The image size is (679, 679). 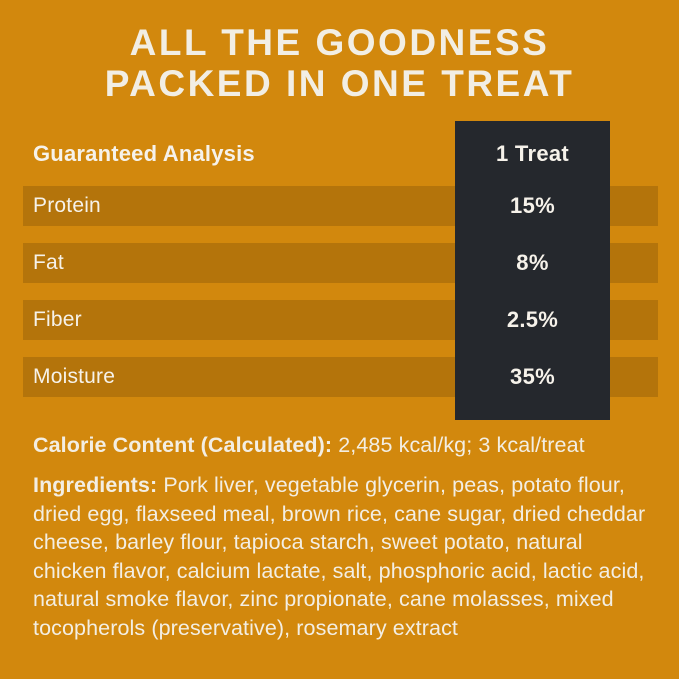 I want to click on row-label: Moisture, so click(x=74, y=376).